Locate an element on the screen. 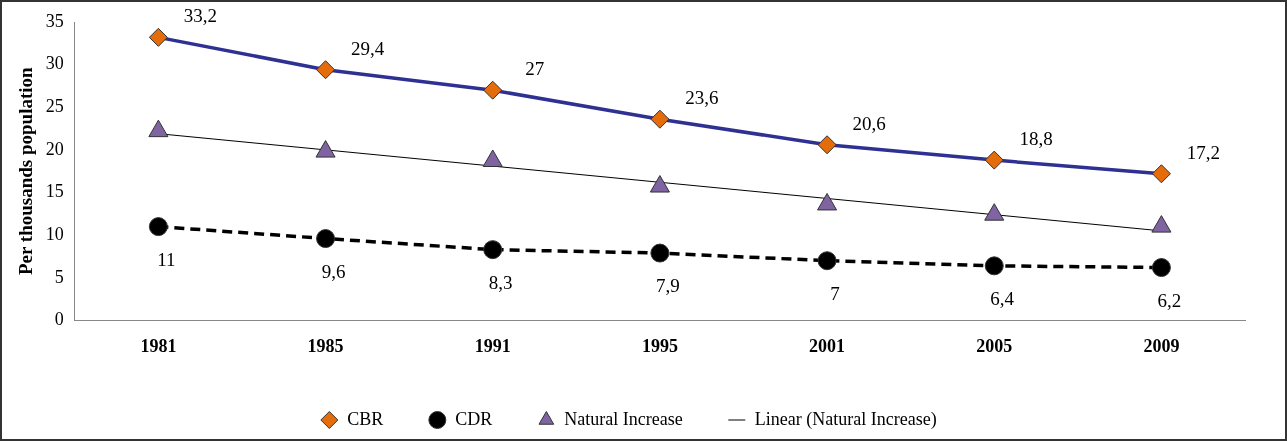  x-tick-label: 1981 is located at coordinates (158, 345).